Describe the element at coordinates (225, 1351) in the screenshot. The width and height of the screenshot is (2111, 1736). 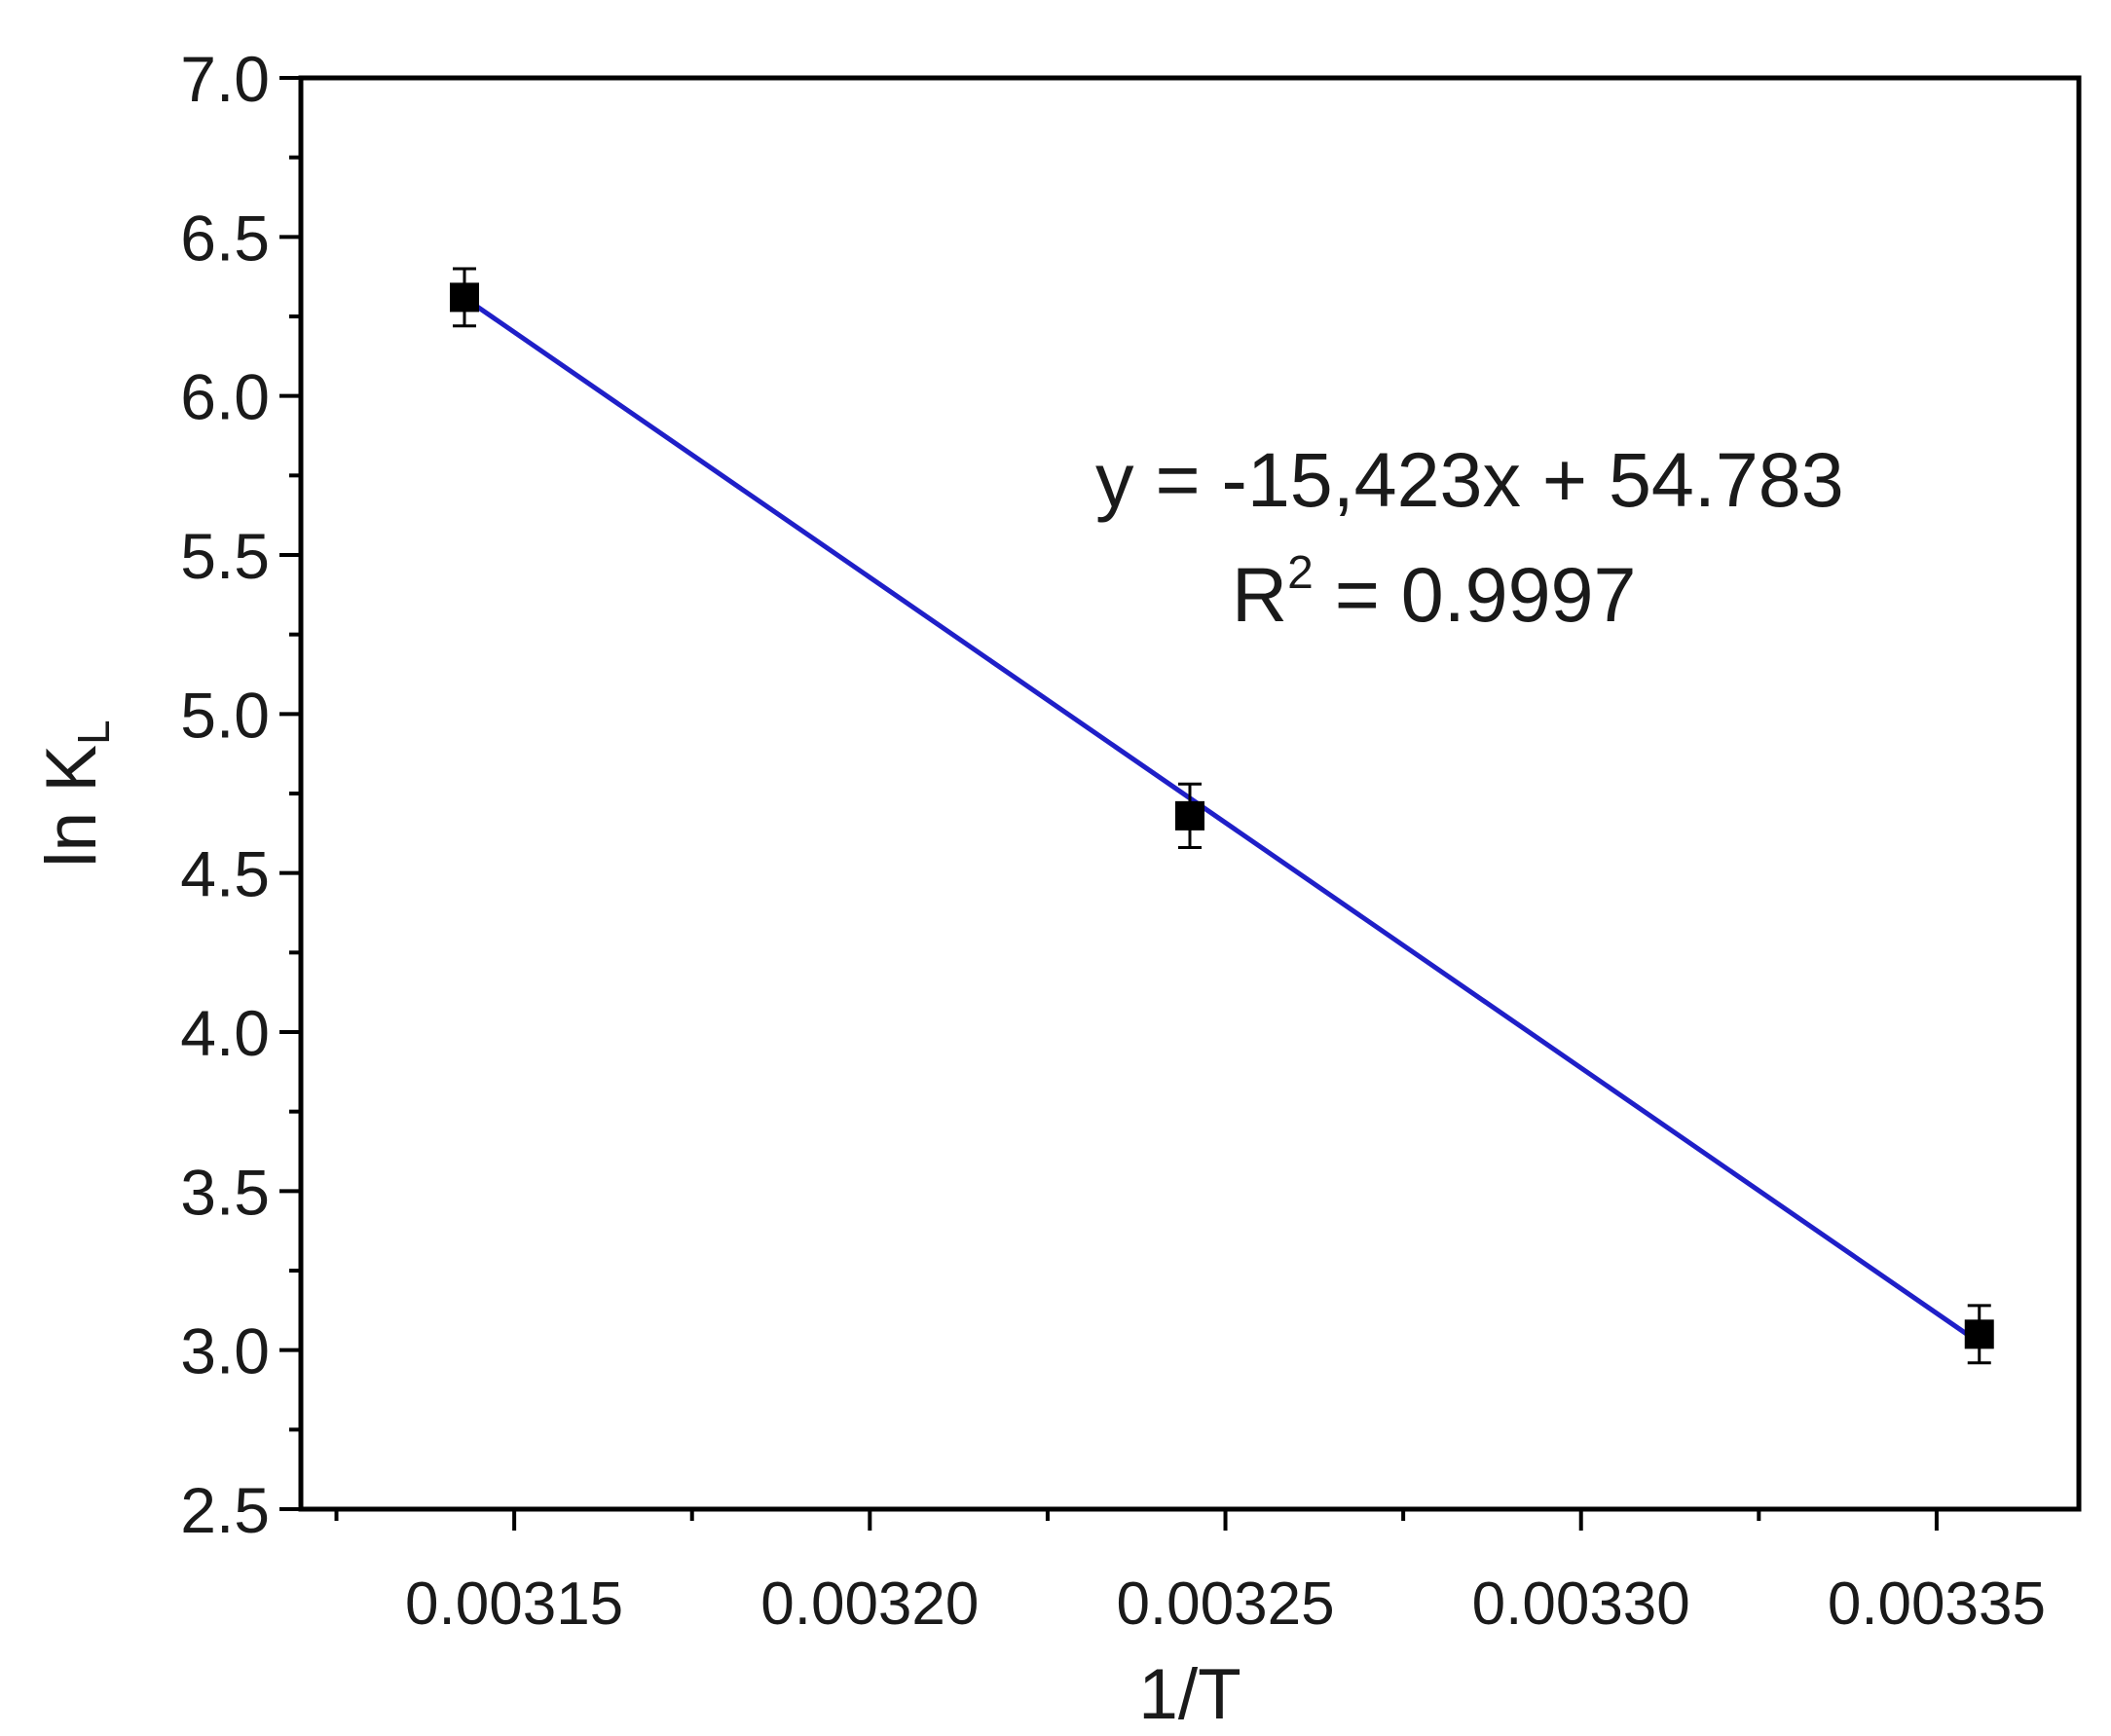
I see `y-tick-label: 3.0` at that location.